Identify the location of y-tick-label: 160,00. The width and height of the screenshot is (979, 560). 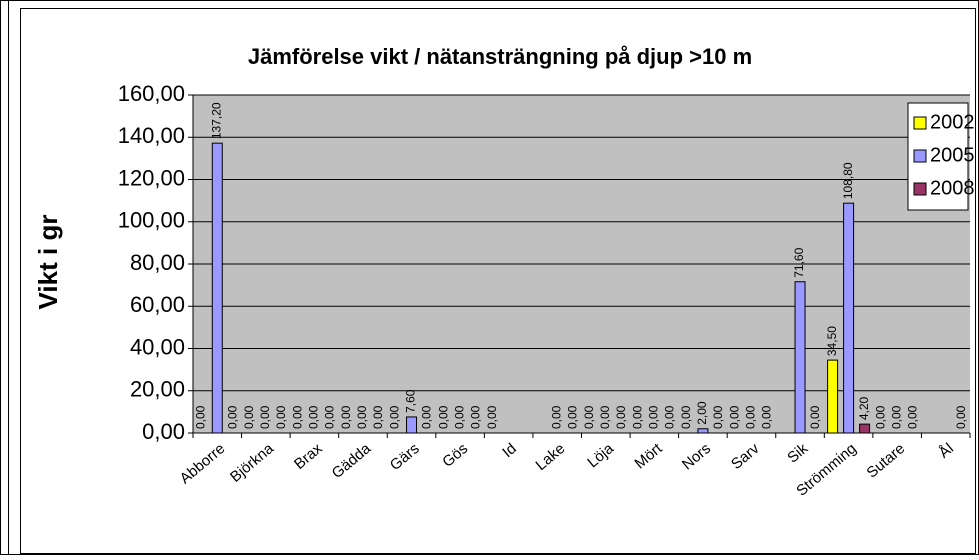
(151, 93).